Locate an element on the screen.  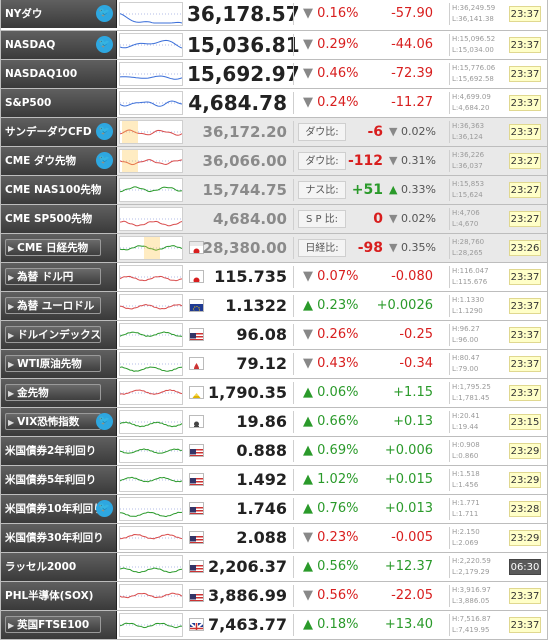
instrument-name: サンデーダウCFD 🐦 is located at coordinates (59, 132).